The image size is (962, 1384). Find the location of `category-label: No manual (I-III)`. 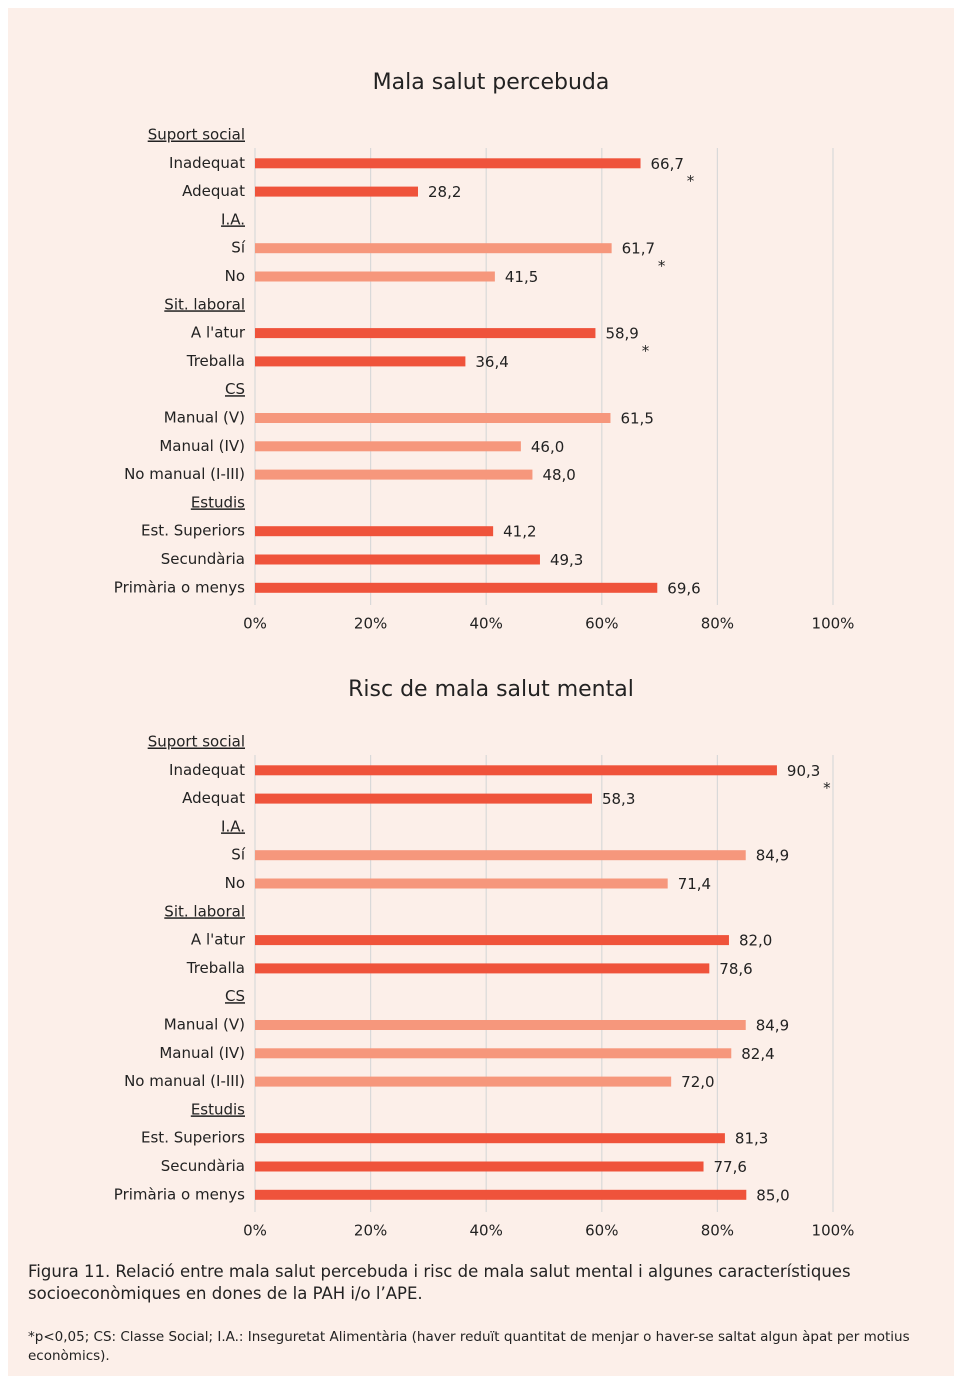

category-label: No manual (I-III) is located at coordinates (184, 1081).